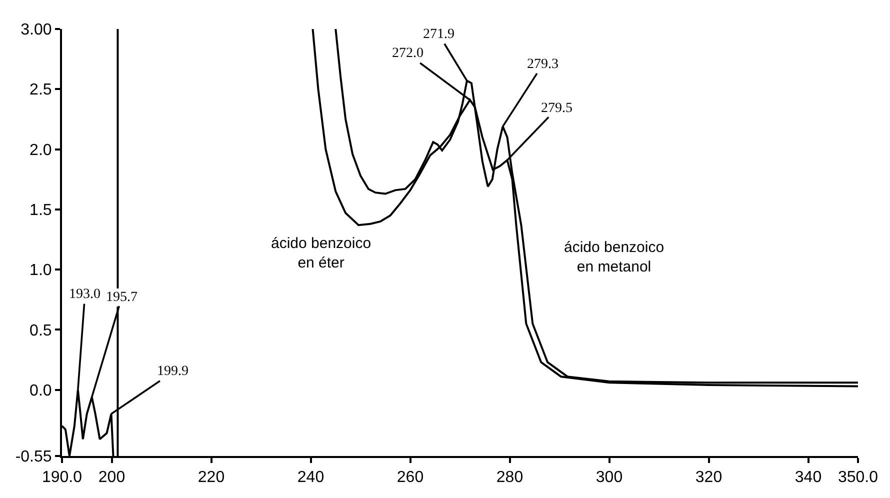 Image resolution: width=890 pixels, height=498 pixels. What do you see at coordinates (41, 271) in the screenshot?
I see `y-tick-label: 1.0` at bounding box center [41, 271].